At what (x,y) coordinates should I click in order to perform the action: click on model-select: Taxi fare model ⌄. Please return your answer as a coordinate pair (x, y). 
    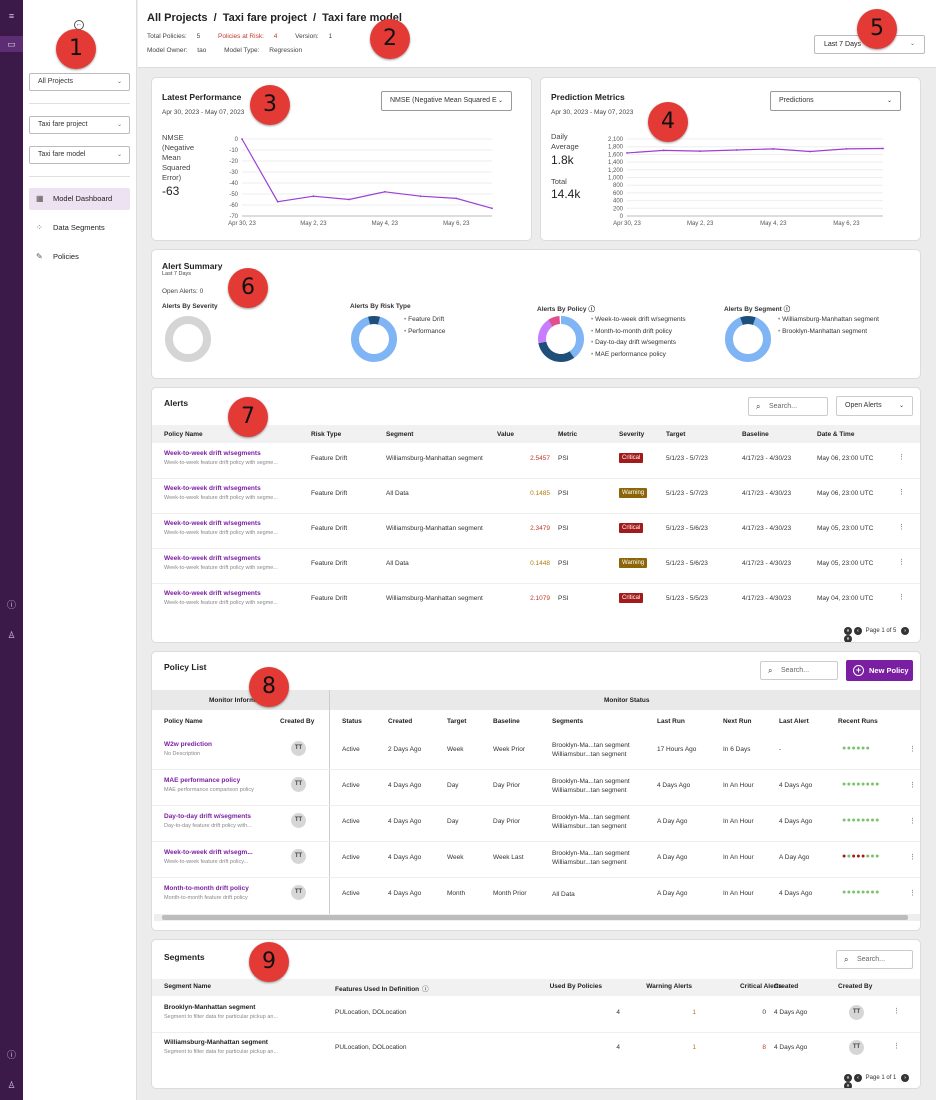
    Looking at the image, I should click on (79, 155).